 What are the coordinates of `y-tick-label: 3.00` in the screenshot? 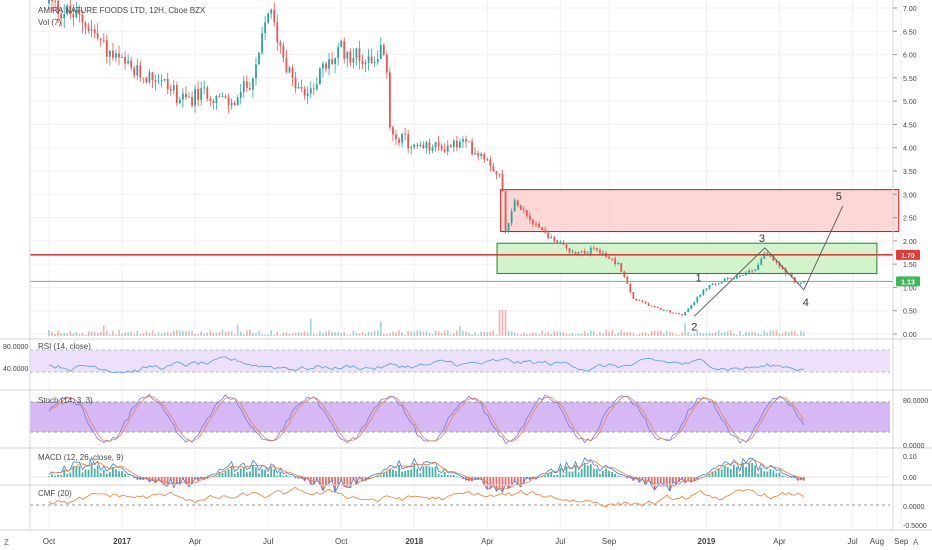 It's located at (910, 195).